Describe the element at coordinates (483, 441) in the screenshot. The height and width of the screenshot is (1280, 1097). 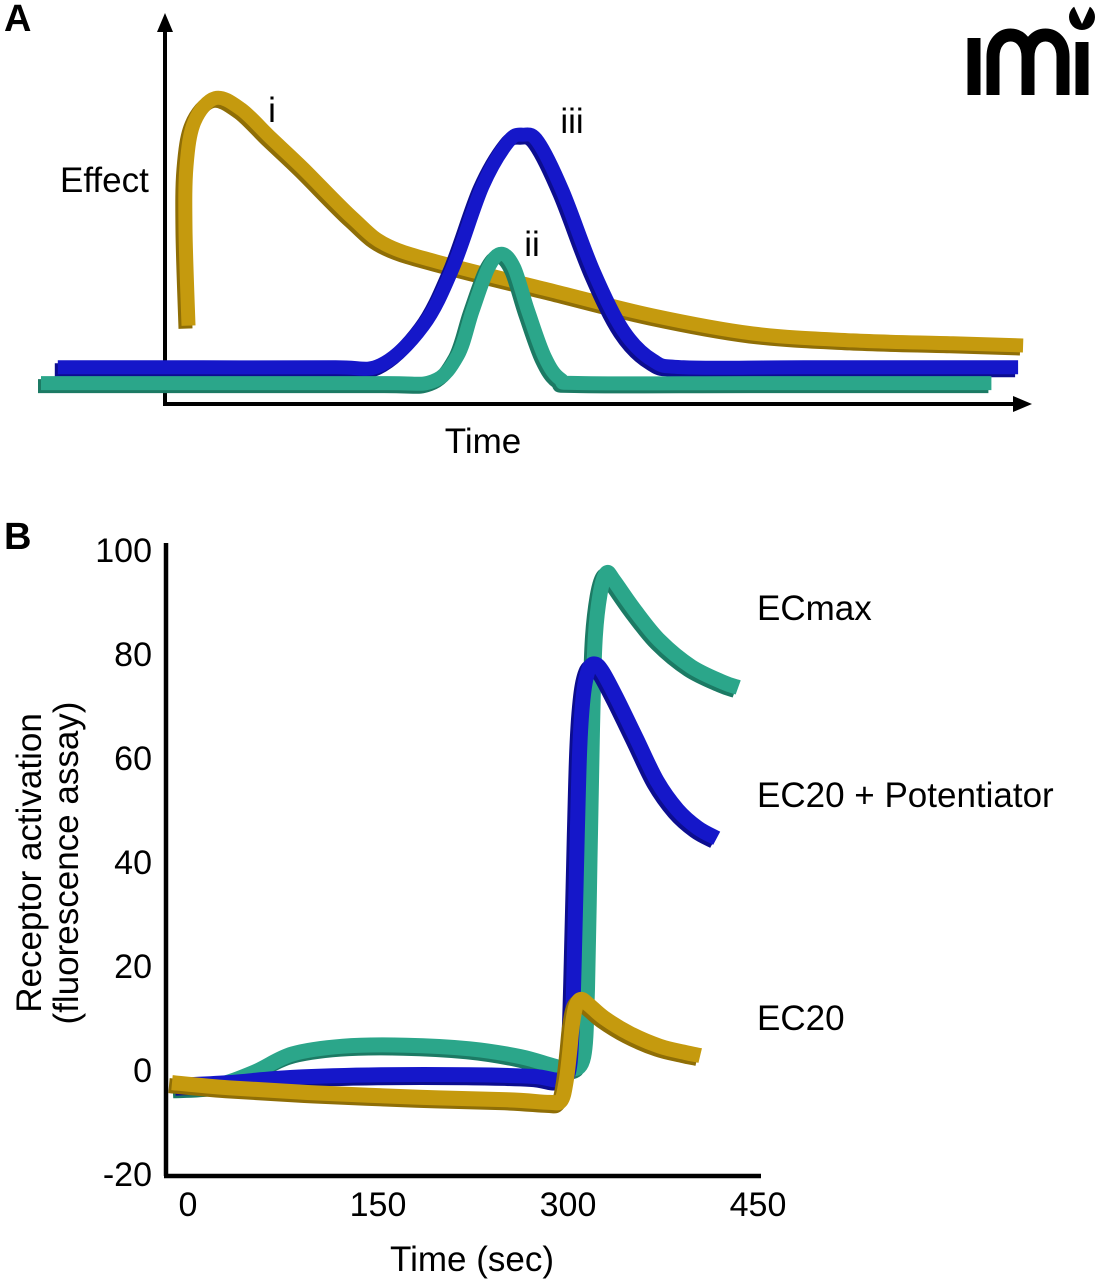
I see `panel-a-x-axis-title: Time` at that location.